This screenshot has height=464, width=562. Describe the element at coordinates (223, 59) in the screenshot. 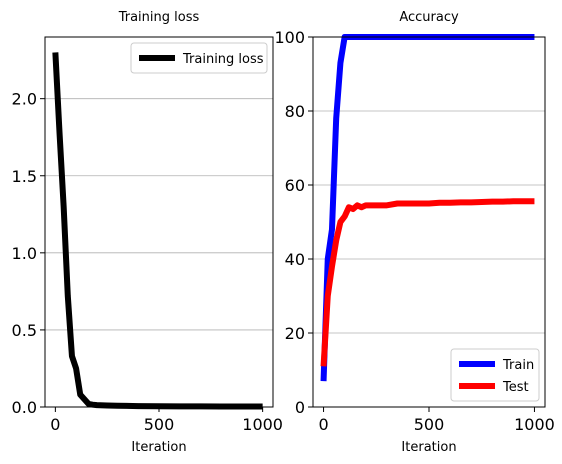

I see `legend-label: Training loss` at that location.